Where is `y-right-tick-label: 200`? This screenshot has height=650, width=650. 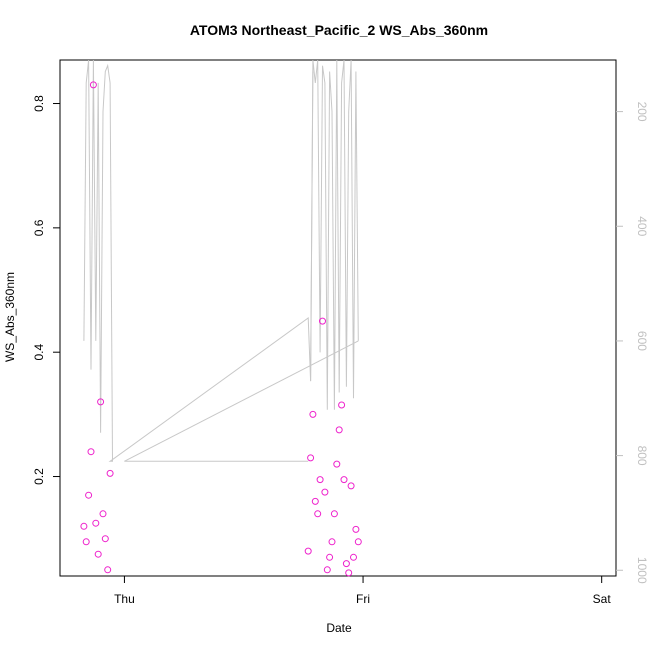
y-right-tick-label: 200 is located at coordinates (642, 112).